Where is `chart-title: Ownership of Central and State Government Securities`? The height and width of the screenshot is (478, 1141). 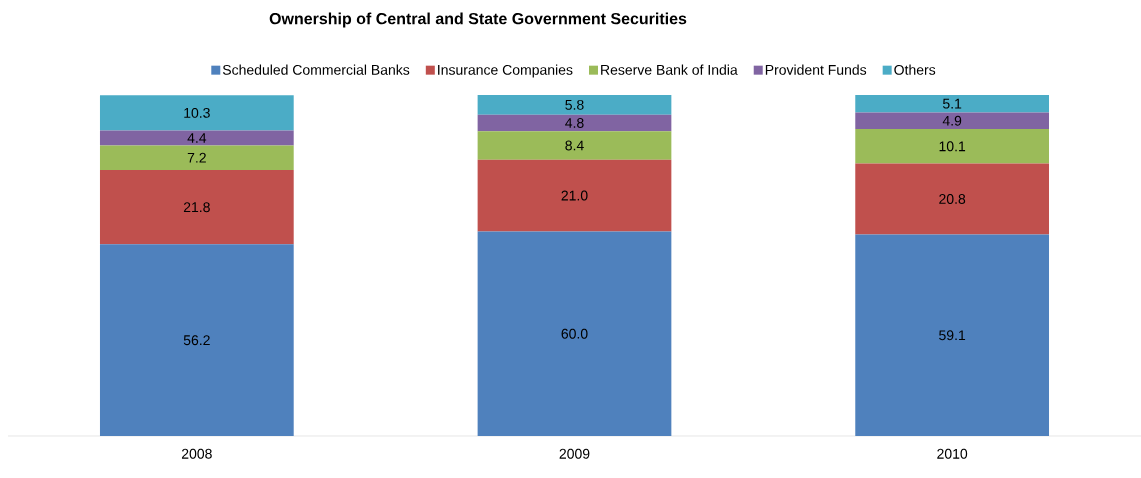
chart-title: Ownership of Central and State Government Securities is located at coordinates (478, 20).